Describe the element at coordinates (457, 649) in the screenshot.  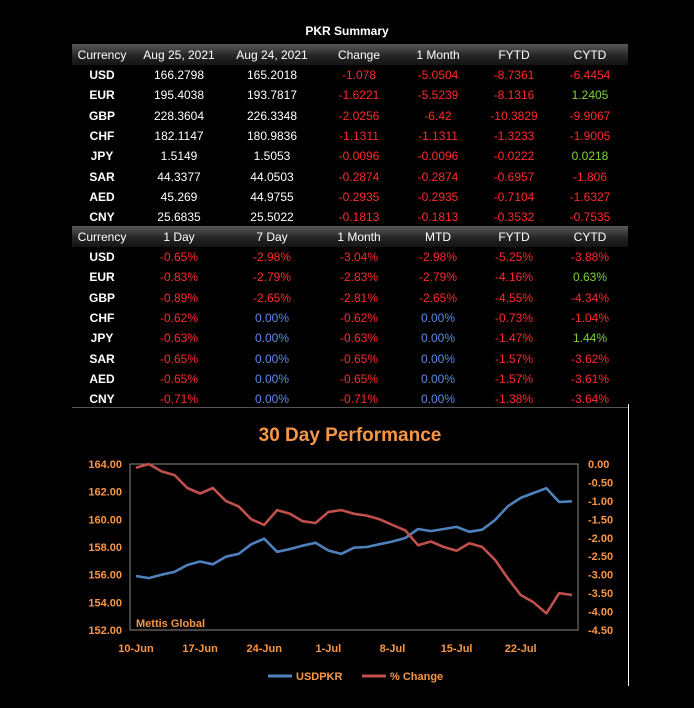
I see `x-tick-label: 15-Jul` at that location.